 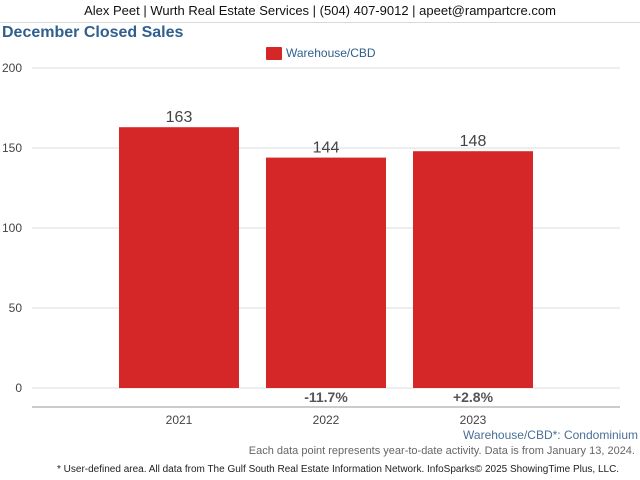 What do you see at coordinates (93, 32) in the screenshot?
I see `chart-title: December Closed Sales` at bounding box center [93, 32].